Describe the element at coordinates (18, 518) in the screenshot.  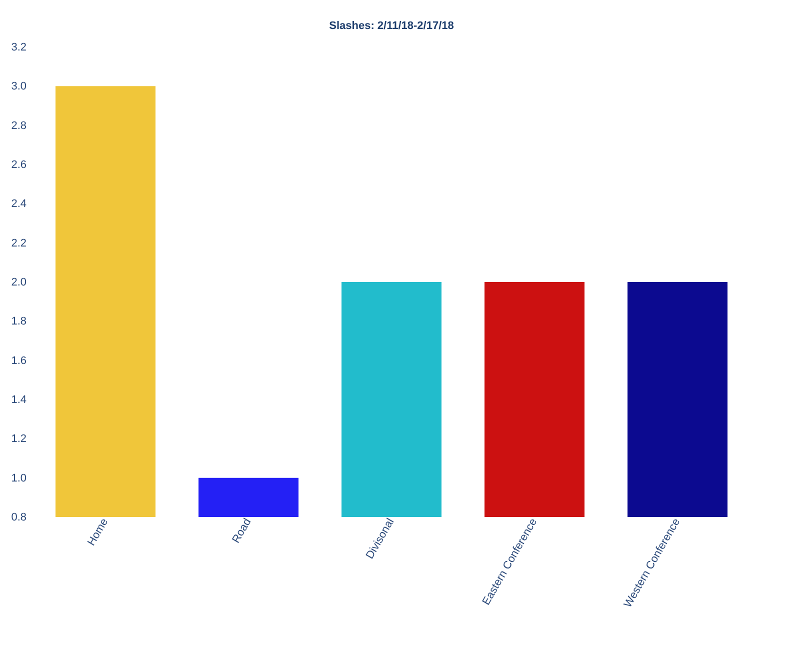
I see `y-tick-label: 0.8` at that location.